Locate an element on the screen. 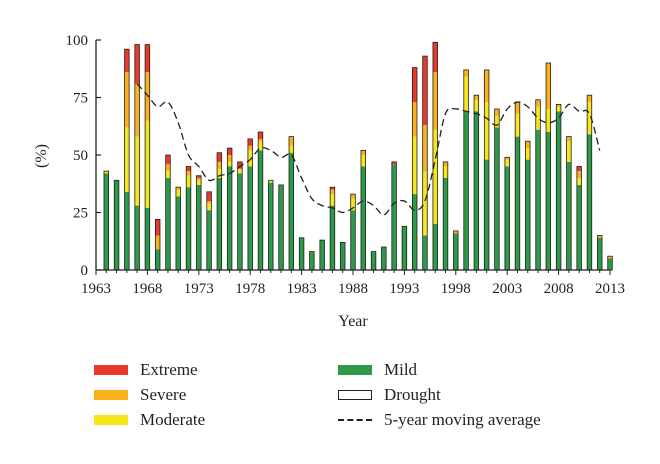 Image resolution: width=660 pixels, height=464 pixels. bar-segment-mild-1977 is located at coordinates (240, 221).